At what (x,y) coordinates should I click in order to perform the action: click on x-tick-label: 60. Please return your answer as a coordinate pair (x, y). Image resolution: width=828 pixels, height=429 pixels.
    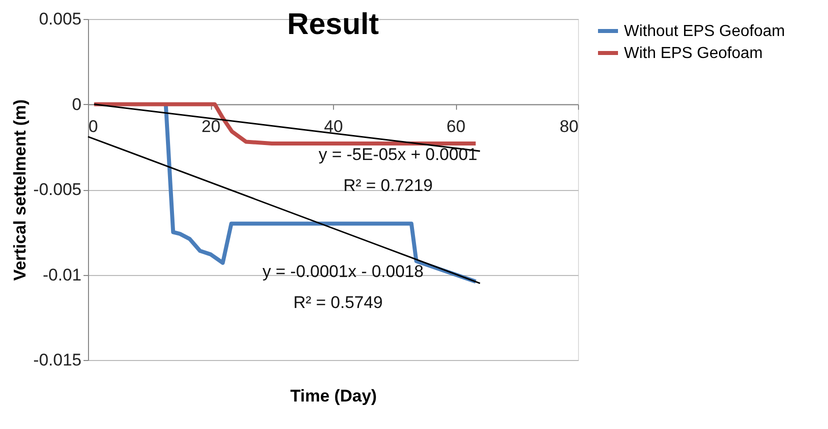
    Looking at the image, I should click on (456, 126).